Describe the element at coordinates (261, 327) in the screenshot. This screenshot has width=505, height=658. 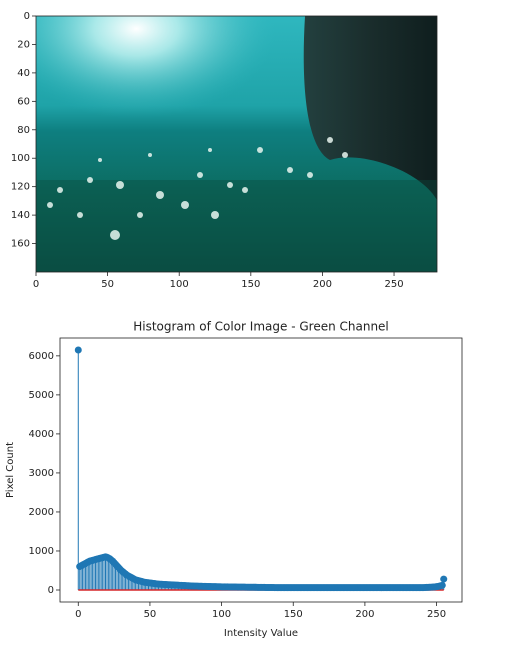
I see `chart-title: Histogram of Color Image - Green Channel` at that location.